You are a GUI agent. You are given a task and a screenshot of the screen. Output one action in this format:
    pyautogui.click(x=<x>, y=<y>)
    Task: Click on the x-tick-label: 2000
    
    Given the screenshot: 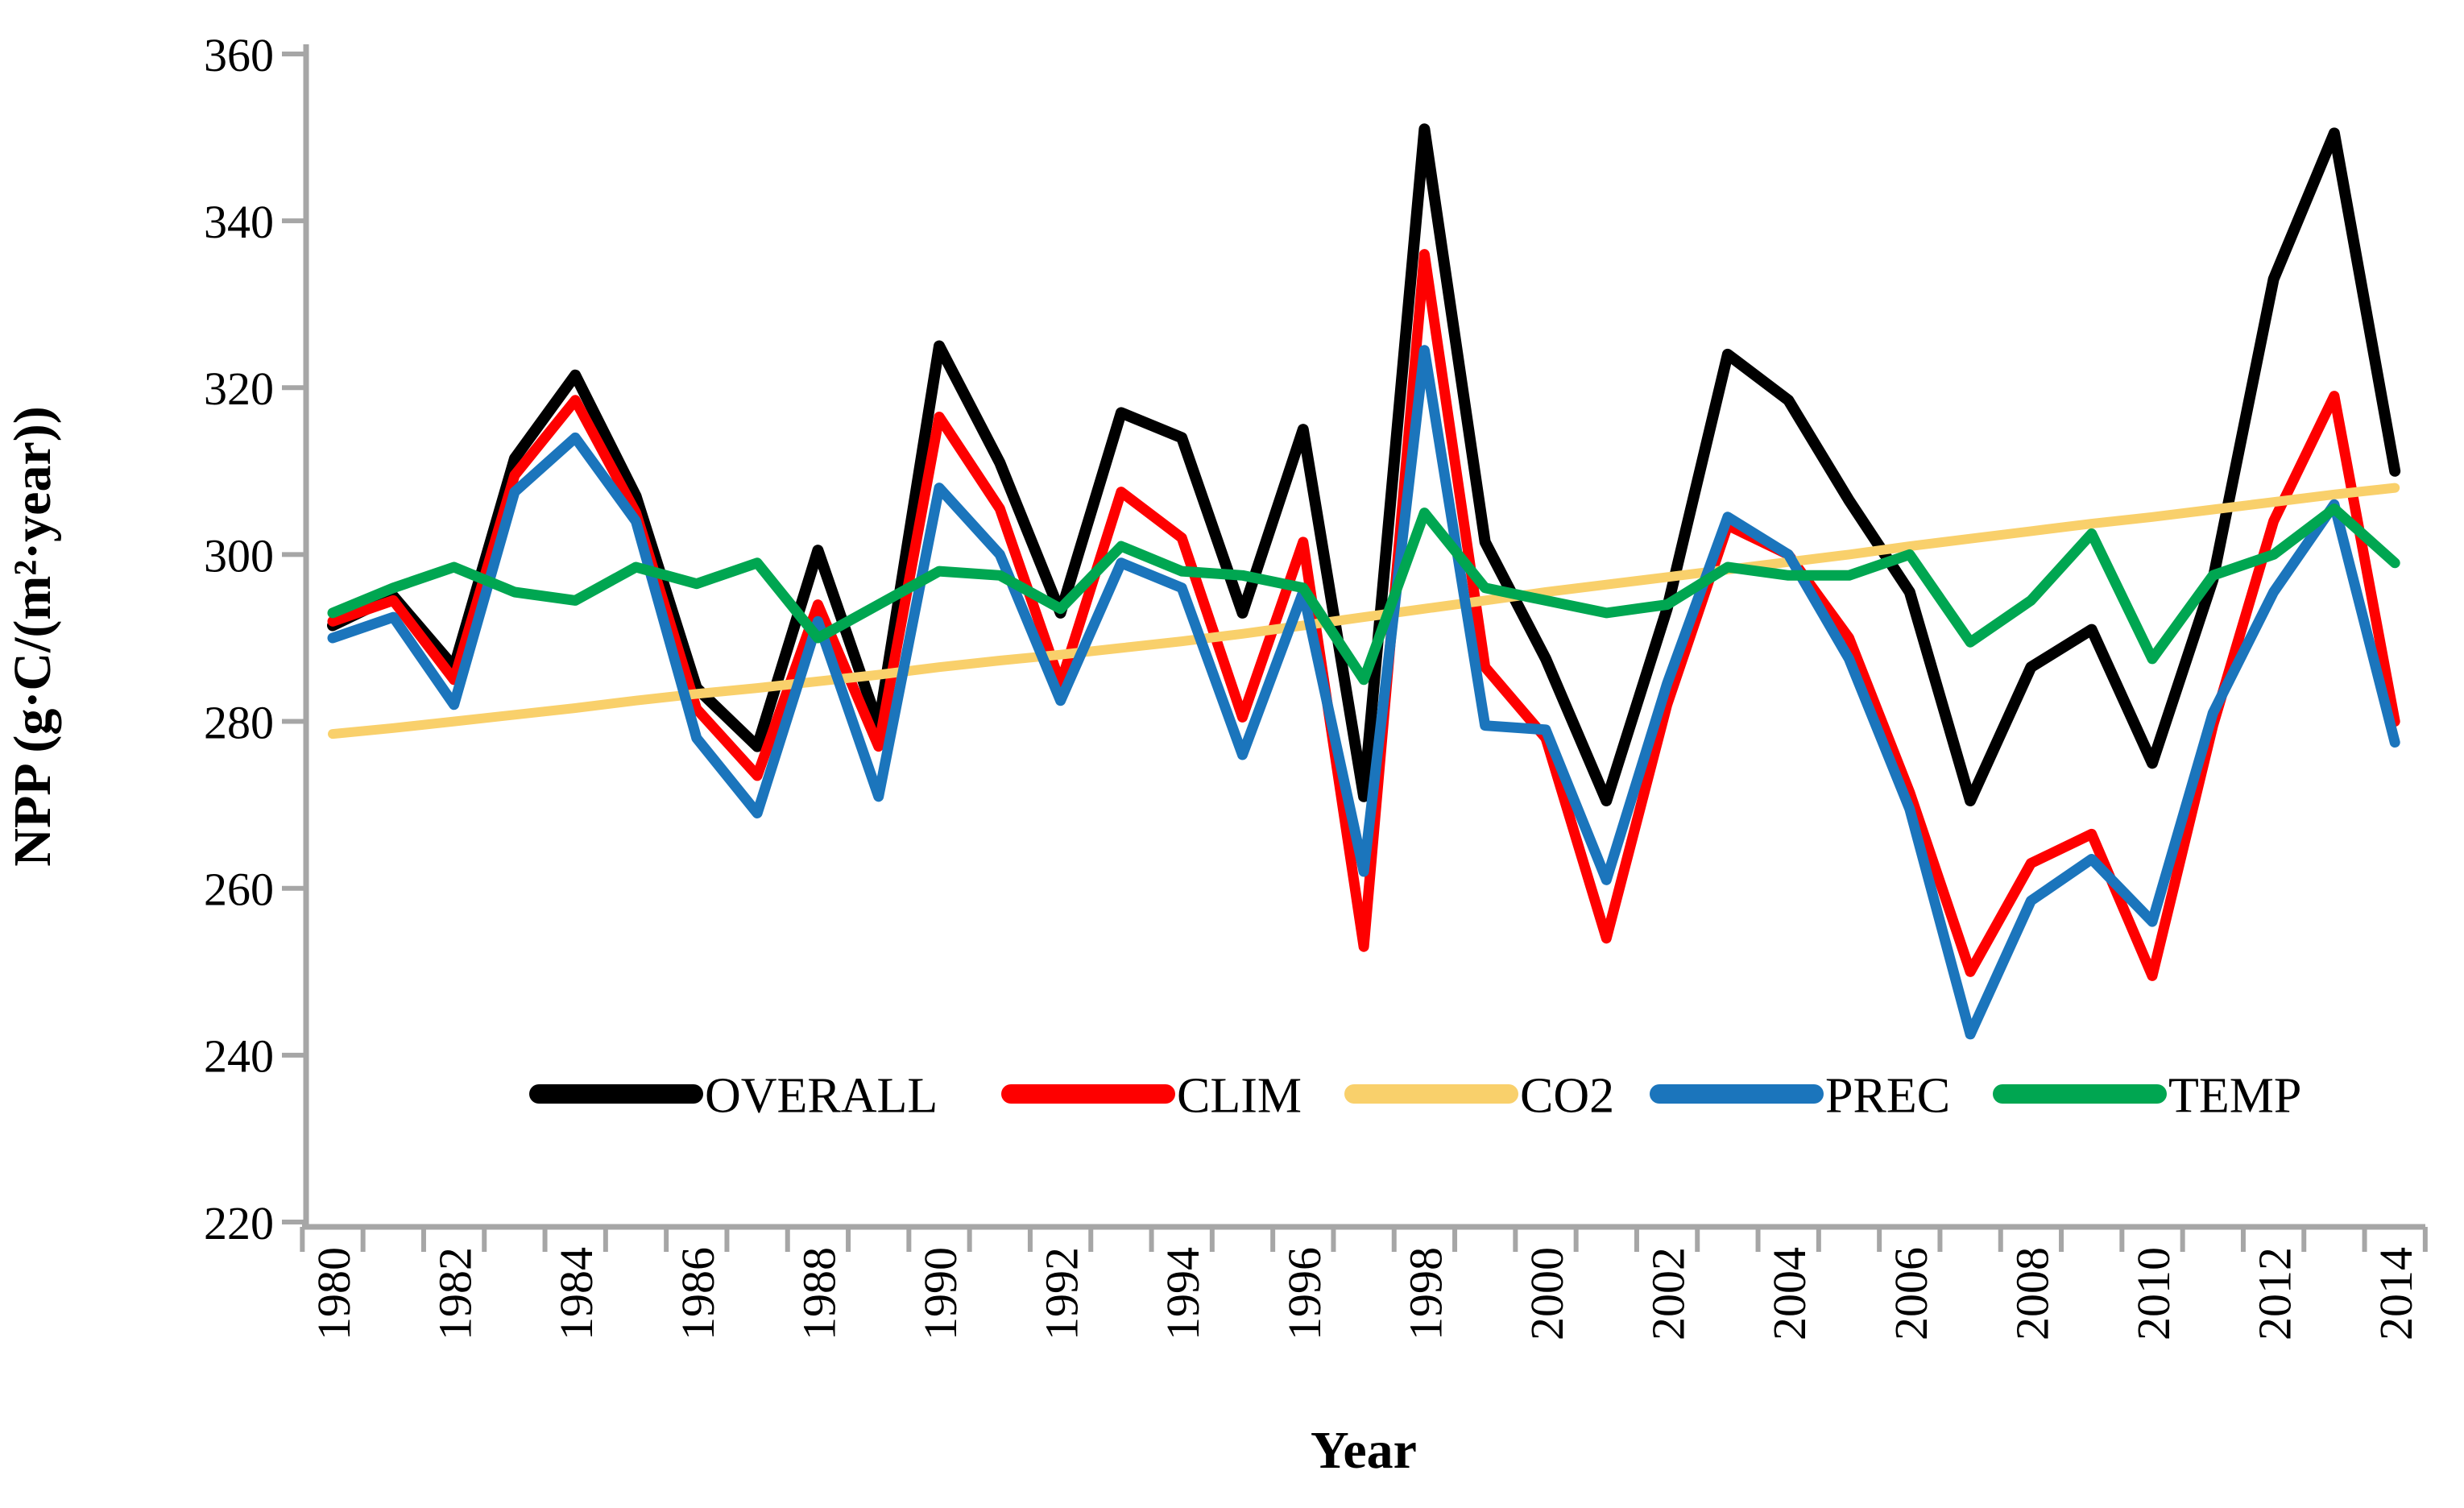 What is the action you would take?
    pyautogui.click(x=1547, y=1293)
    